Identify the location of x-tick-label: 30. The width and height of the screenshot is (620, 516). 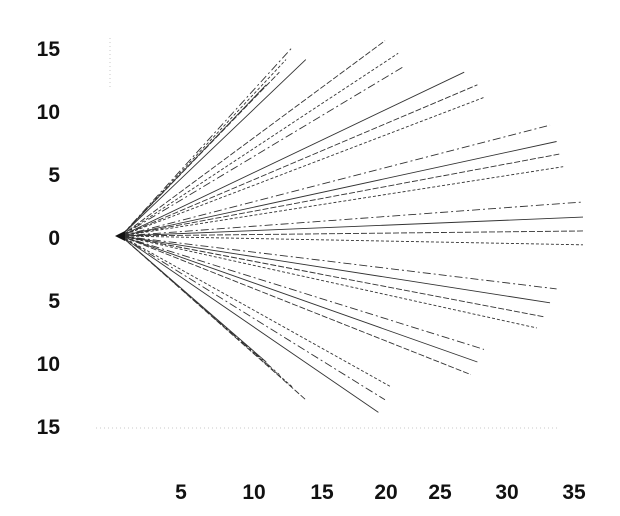
(506, 492).